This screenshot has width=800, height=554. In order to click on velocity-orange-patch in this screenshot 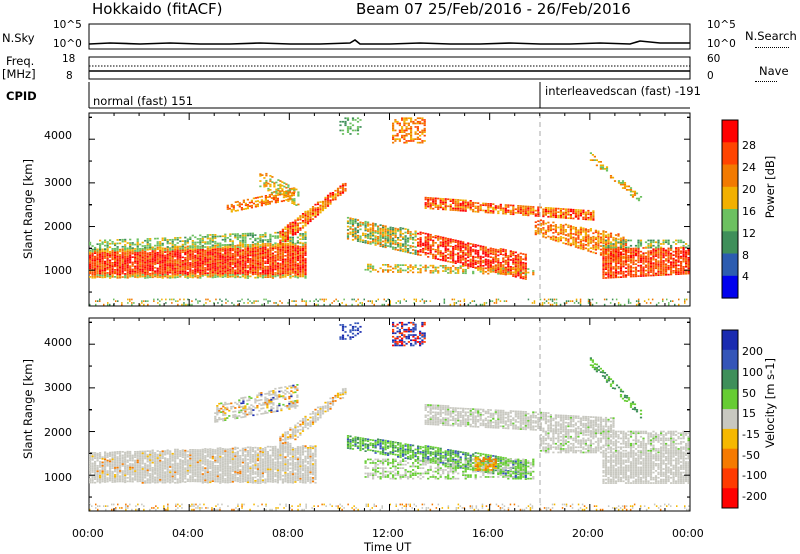, I will do `click(485, 463)`.